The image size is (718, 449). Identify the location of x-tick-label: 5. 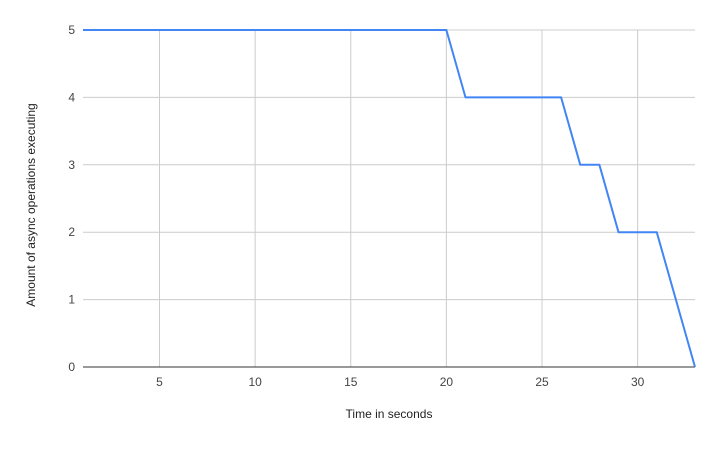
(159, 382).